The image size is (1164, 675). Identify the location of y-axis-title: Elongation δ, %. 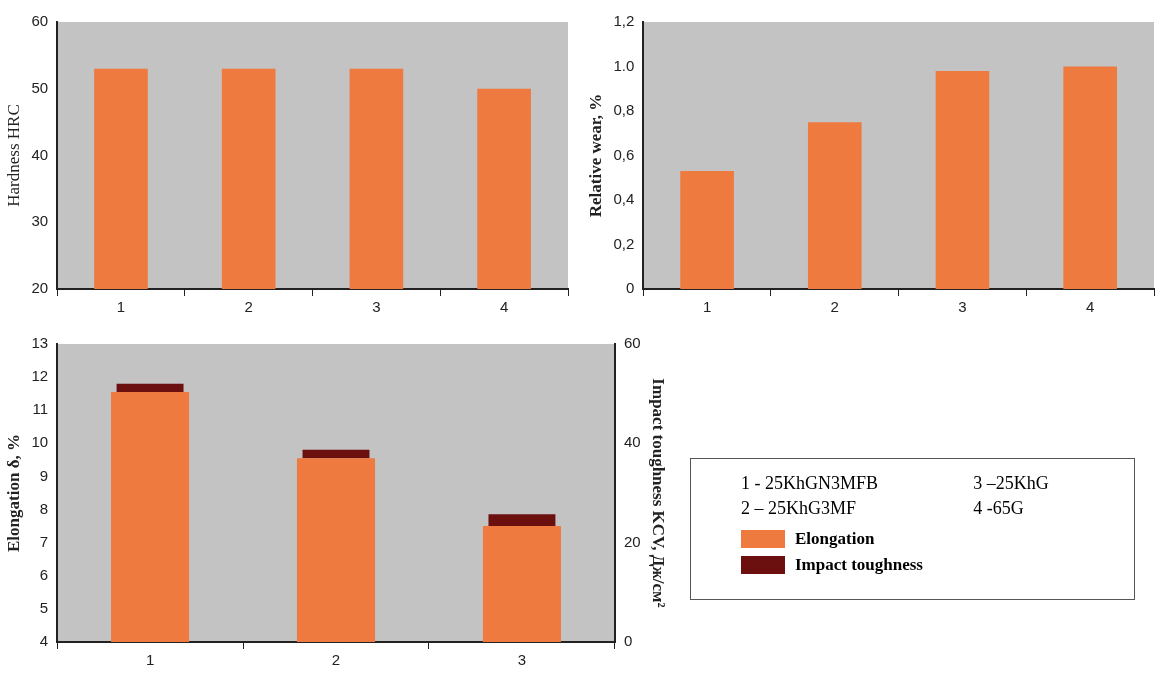
(13, 493).